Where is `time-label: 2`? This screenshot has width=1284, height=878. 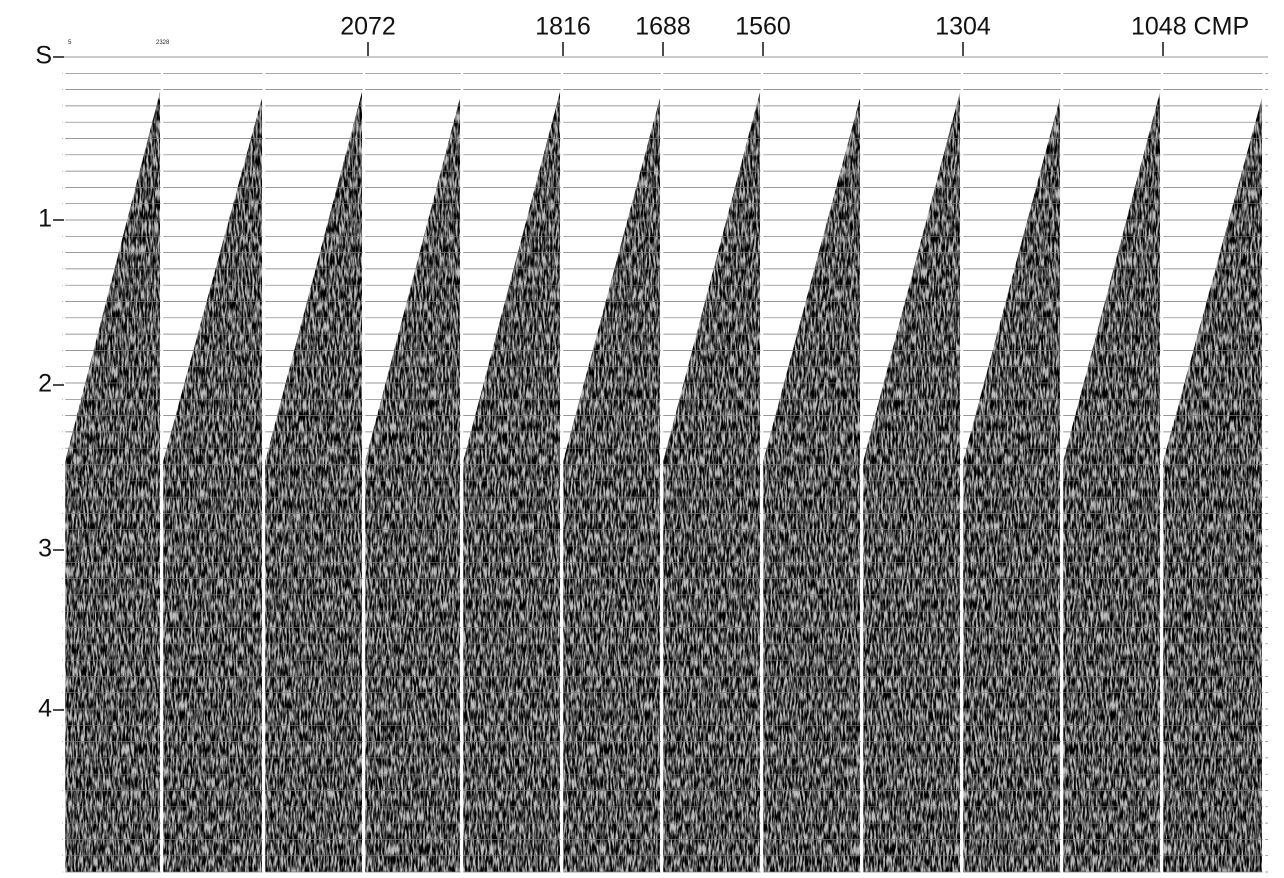
time-label: 2 is located at coordinates (45, 384).